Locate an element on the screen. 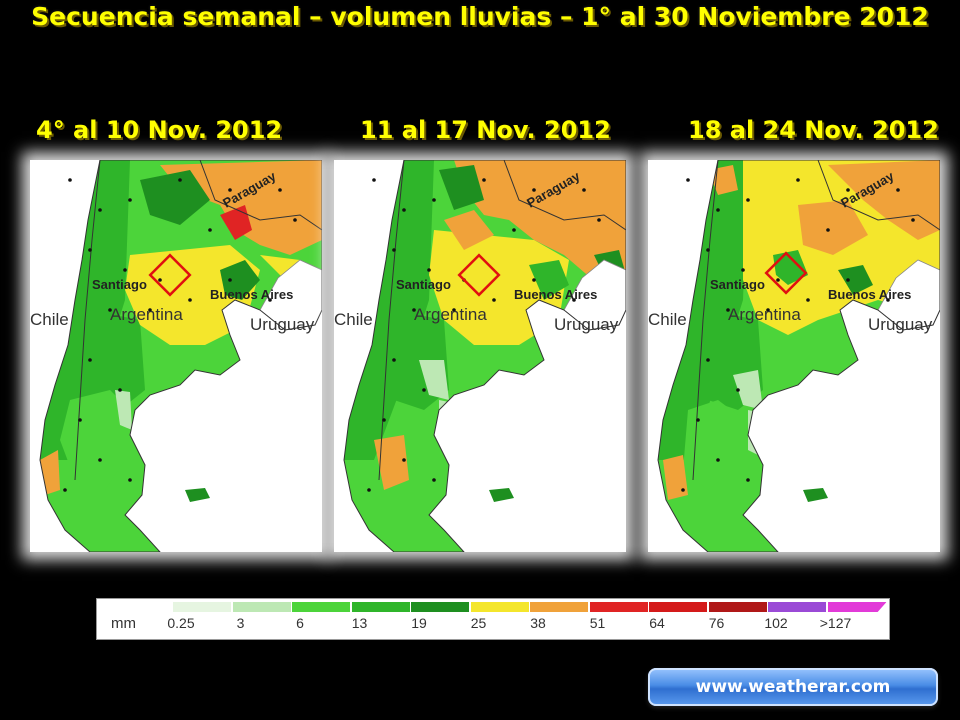  legend-tick: 6 is located at coordinates (300, 623).